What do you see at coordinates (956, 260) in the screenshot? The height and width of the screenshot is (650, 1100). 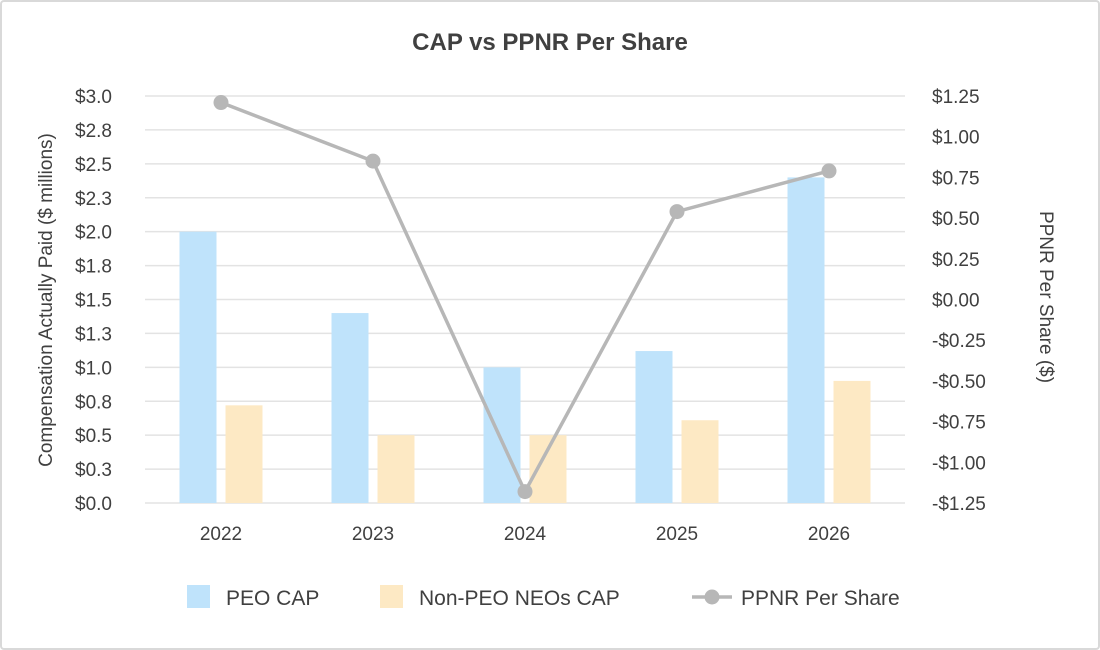 I see `right-tick-label: $0.25` at bounding box center [956, 260].